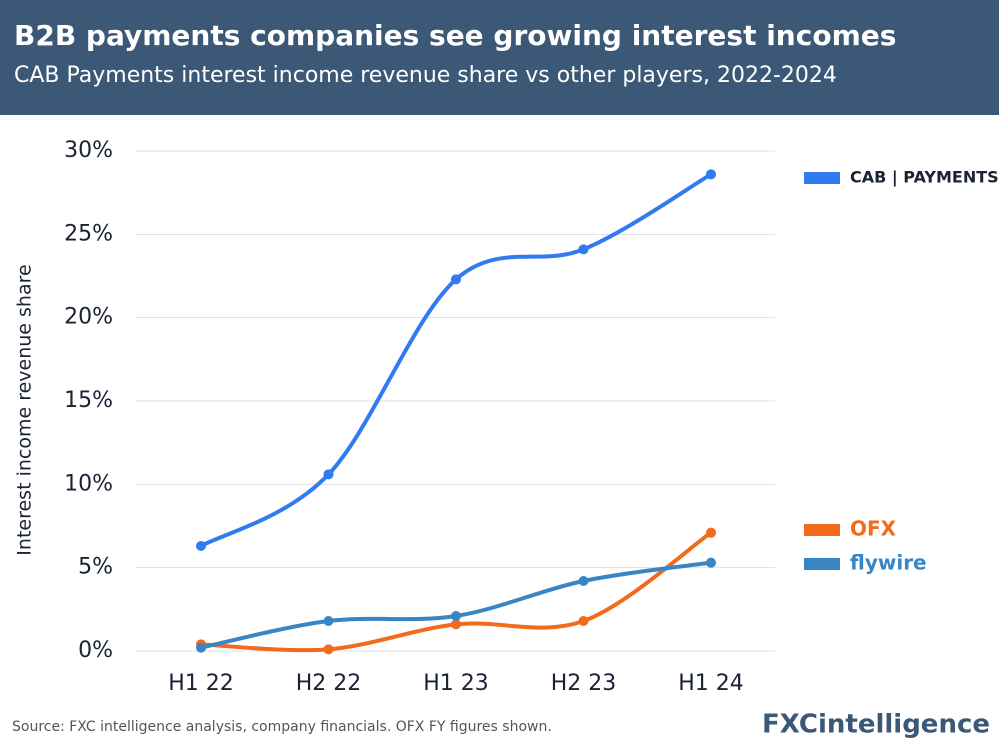 The height and width of the screenshot is (749, 999). What do you see at coordinates (95, 567) in the screenshot?
I see `y-tick-label: 5%` at bounding box center [95, 567].